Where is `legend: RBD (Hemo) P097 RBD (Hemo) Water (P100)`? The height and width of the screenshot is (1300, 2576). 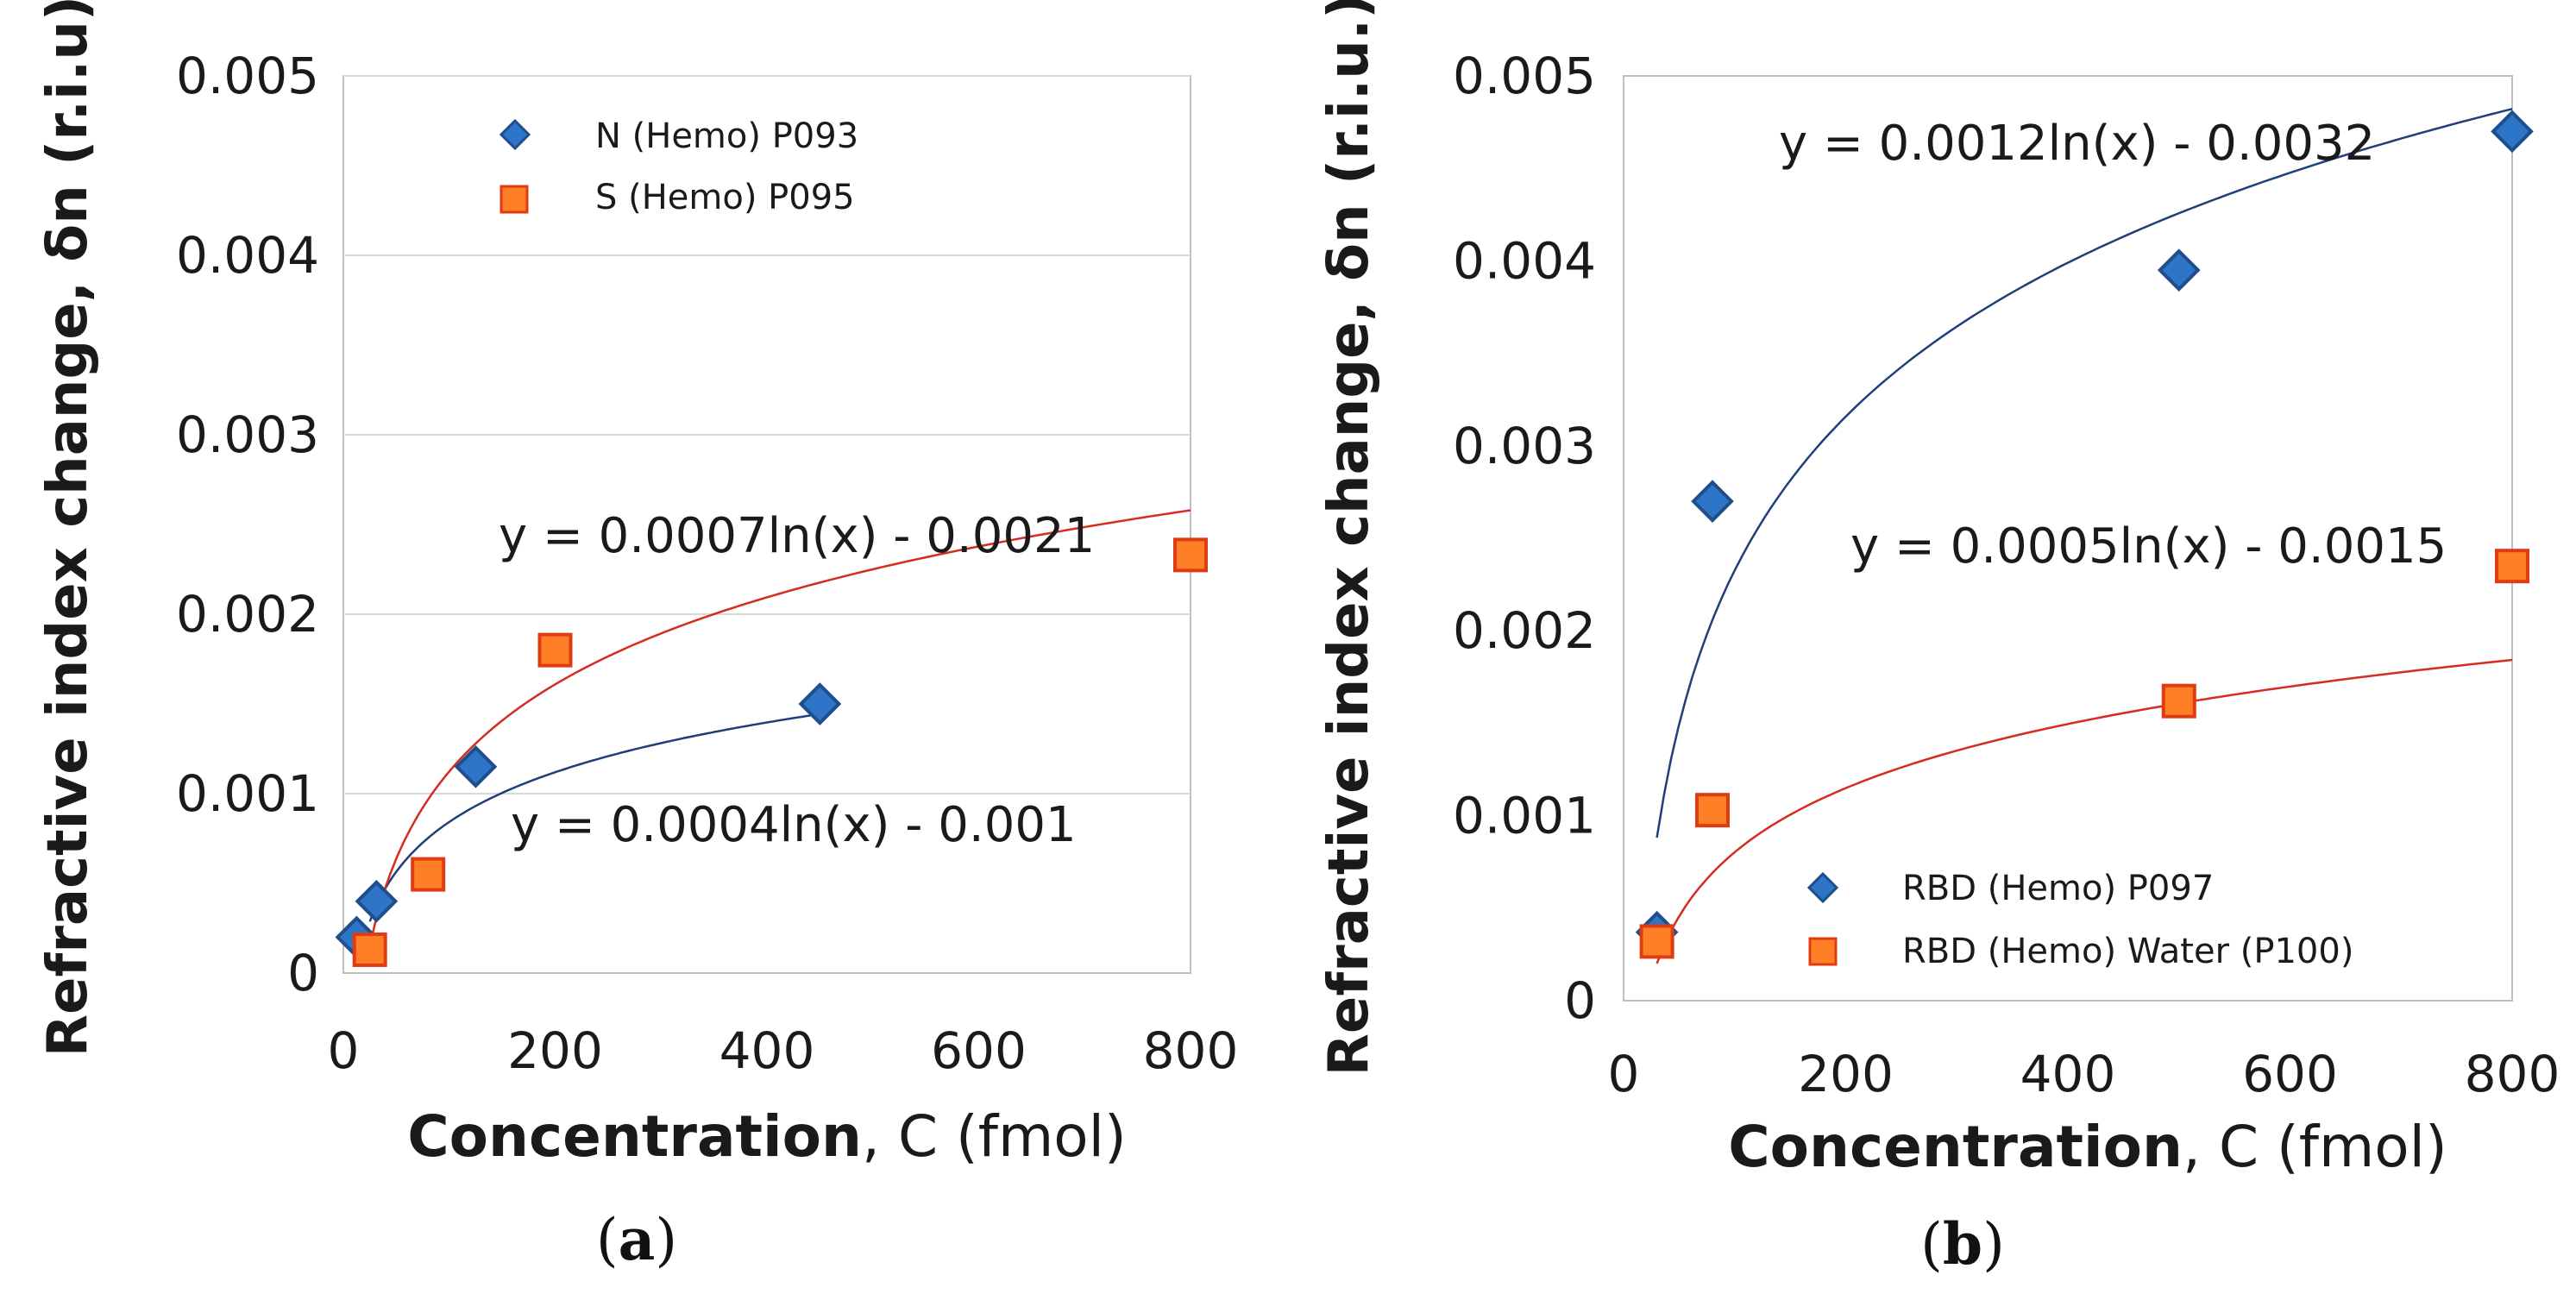
legend: RBD (Hemo) P097 RBD (Hemo) Water (P100) is located at coordinates (2079, 920).